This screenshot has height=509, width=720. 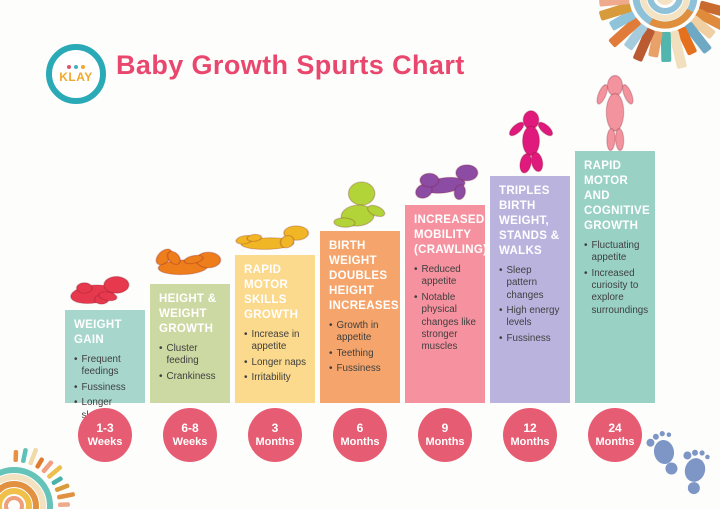 I want to click on milestone-sign: • Frequent feedings, so click(x=106, y=366).